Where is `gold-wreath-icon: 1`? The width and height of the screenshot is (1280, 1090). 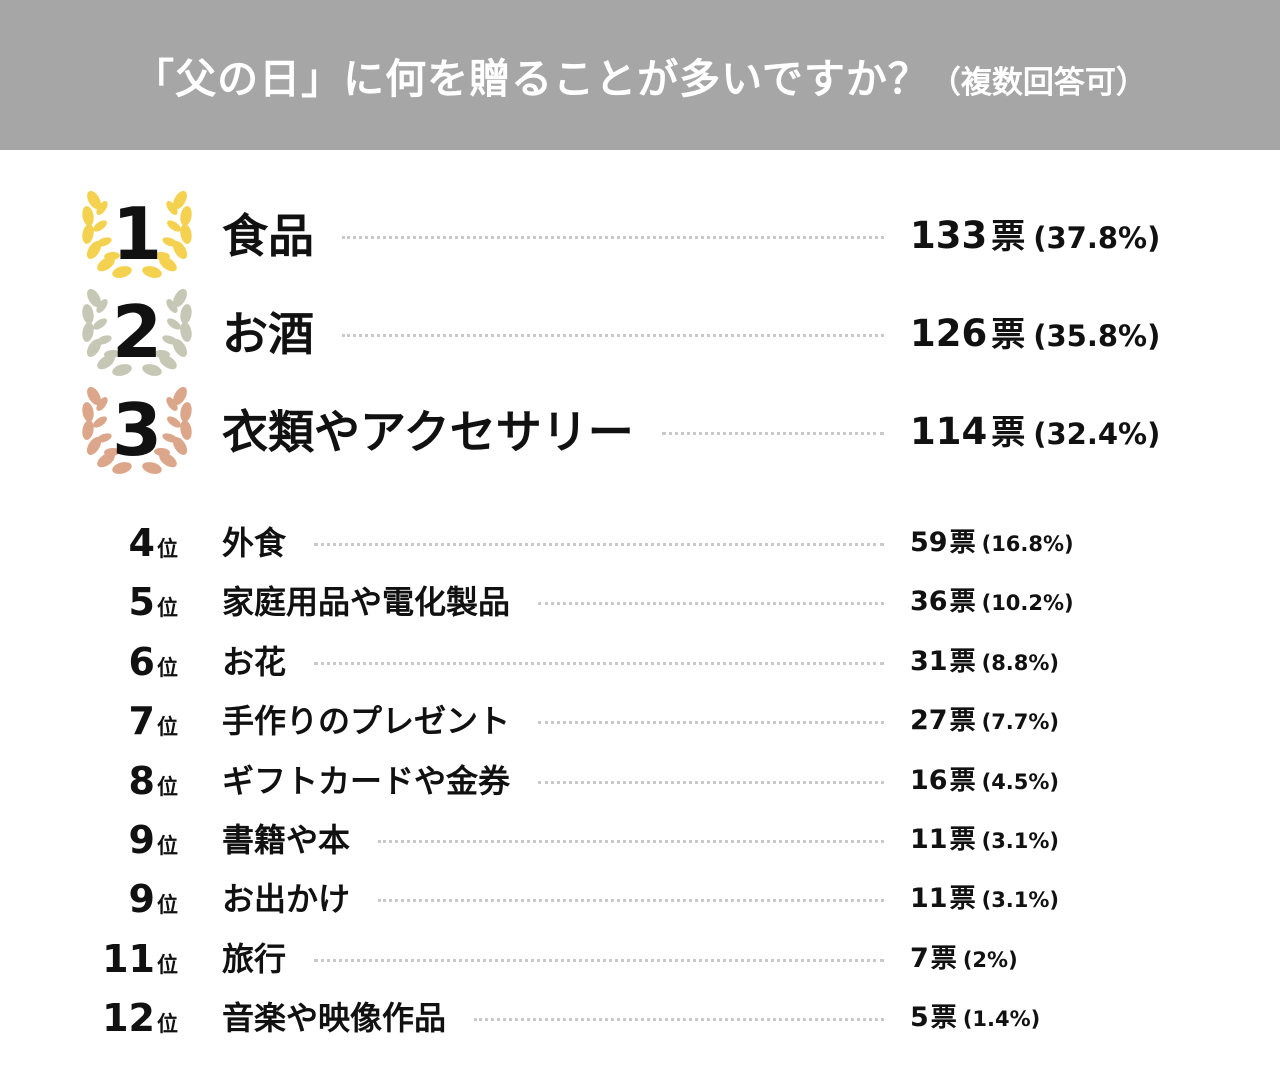 gold-wreath-icon: 1 is located at coordinates (137, 236).